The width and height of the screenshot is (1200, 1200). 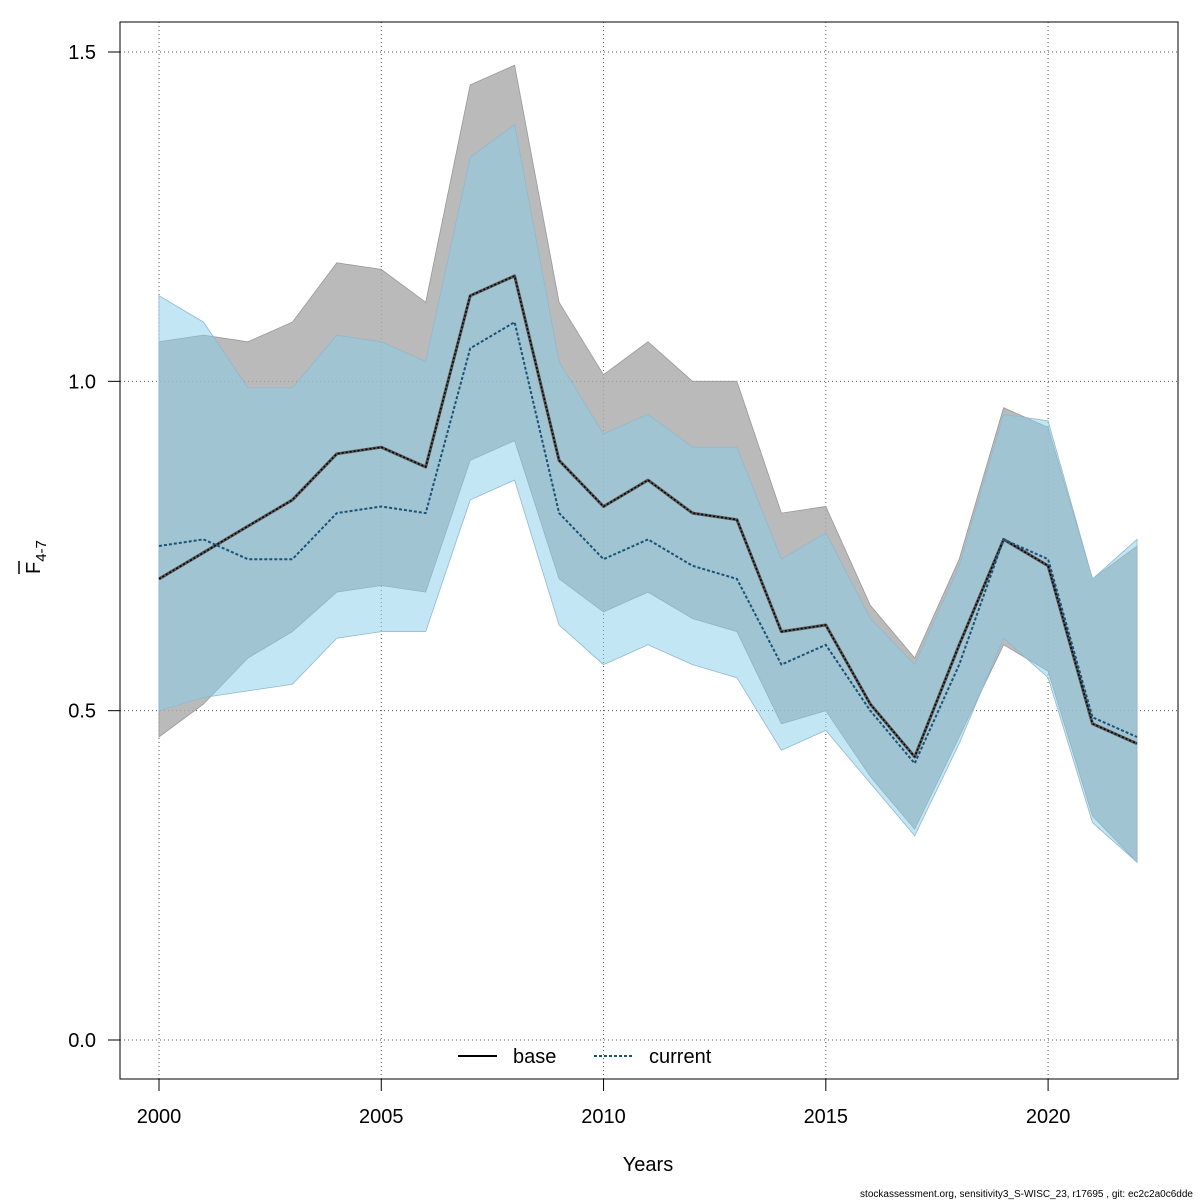 I want to click on y-tick-label: 0.5, so click(x=82, y=712).